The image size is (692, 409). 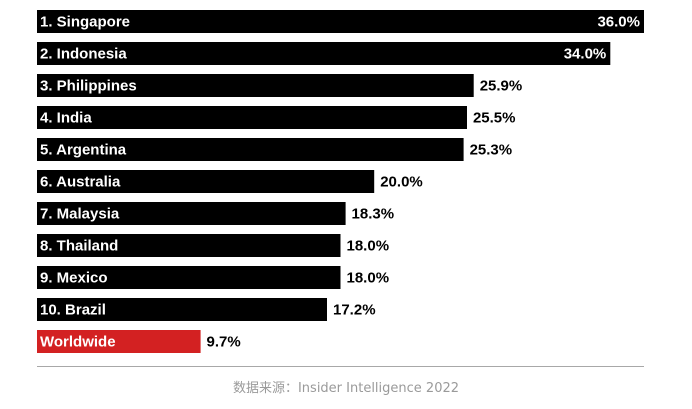 What do you see at coordinates (346, 388) in the screenshot?
I see `source-note: 数据来源：Insider Intelligence 2022` at bounding box center [346, 388].